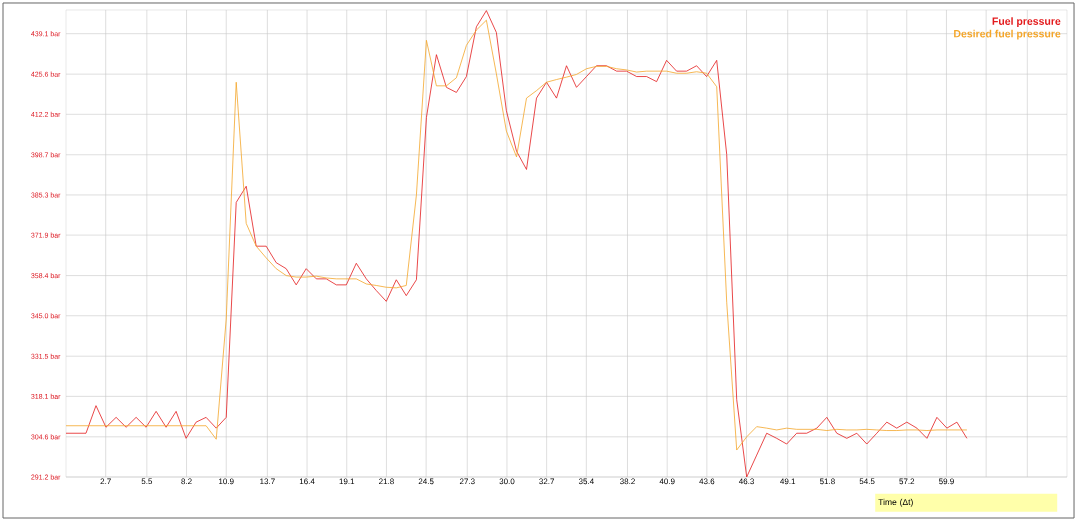  What do you see at coordinates (667, 481) in the screenshot?
I see `x-tick-label: 40.9` at bounding box center [667, 481].